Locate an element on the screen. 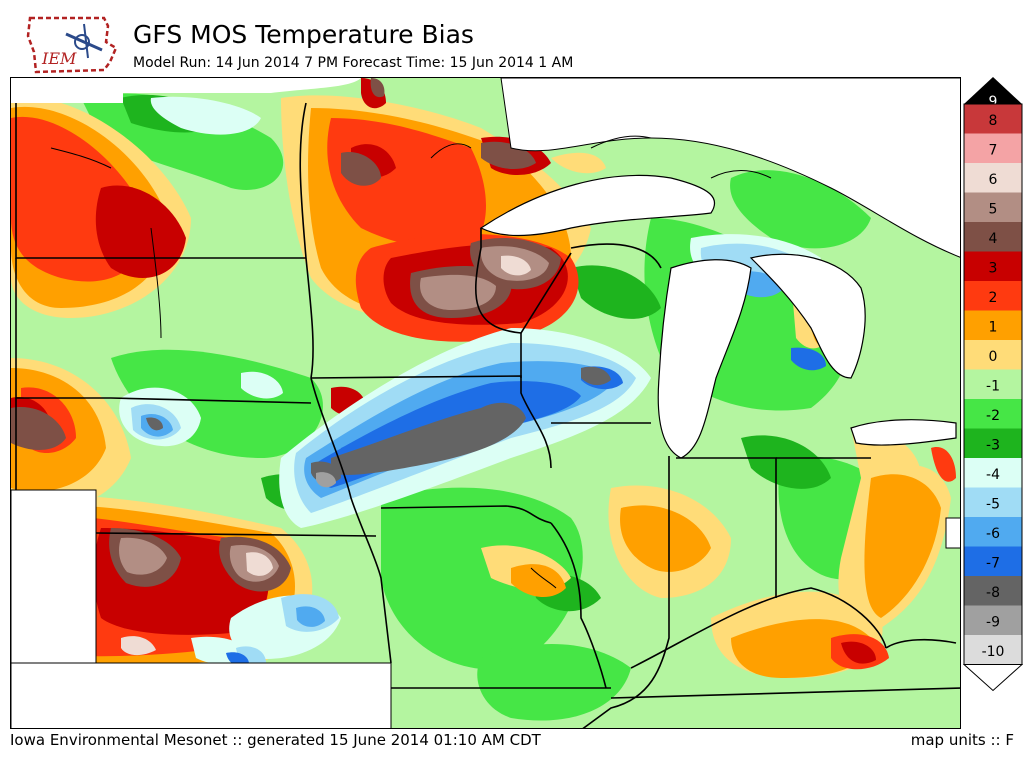 The height and width of the screenshot is (768, 1024). legend-label: 6 is located at coordinates (993, 180).